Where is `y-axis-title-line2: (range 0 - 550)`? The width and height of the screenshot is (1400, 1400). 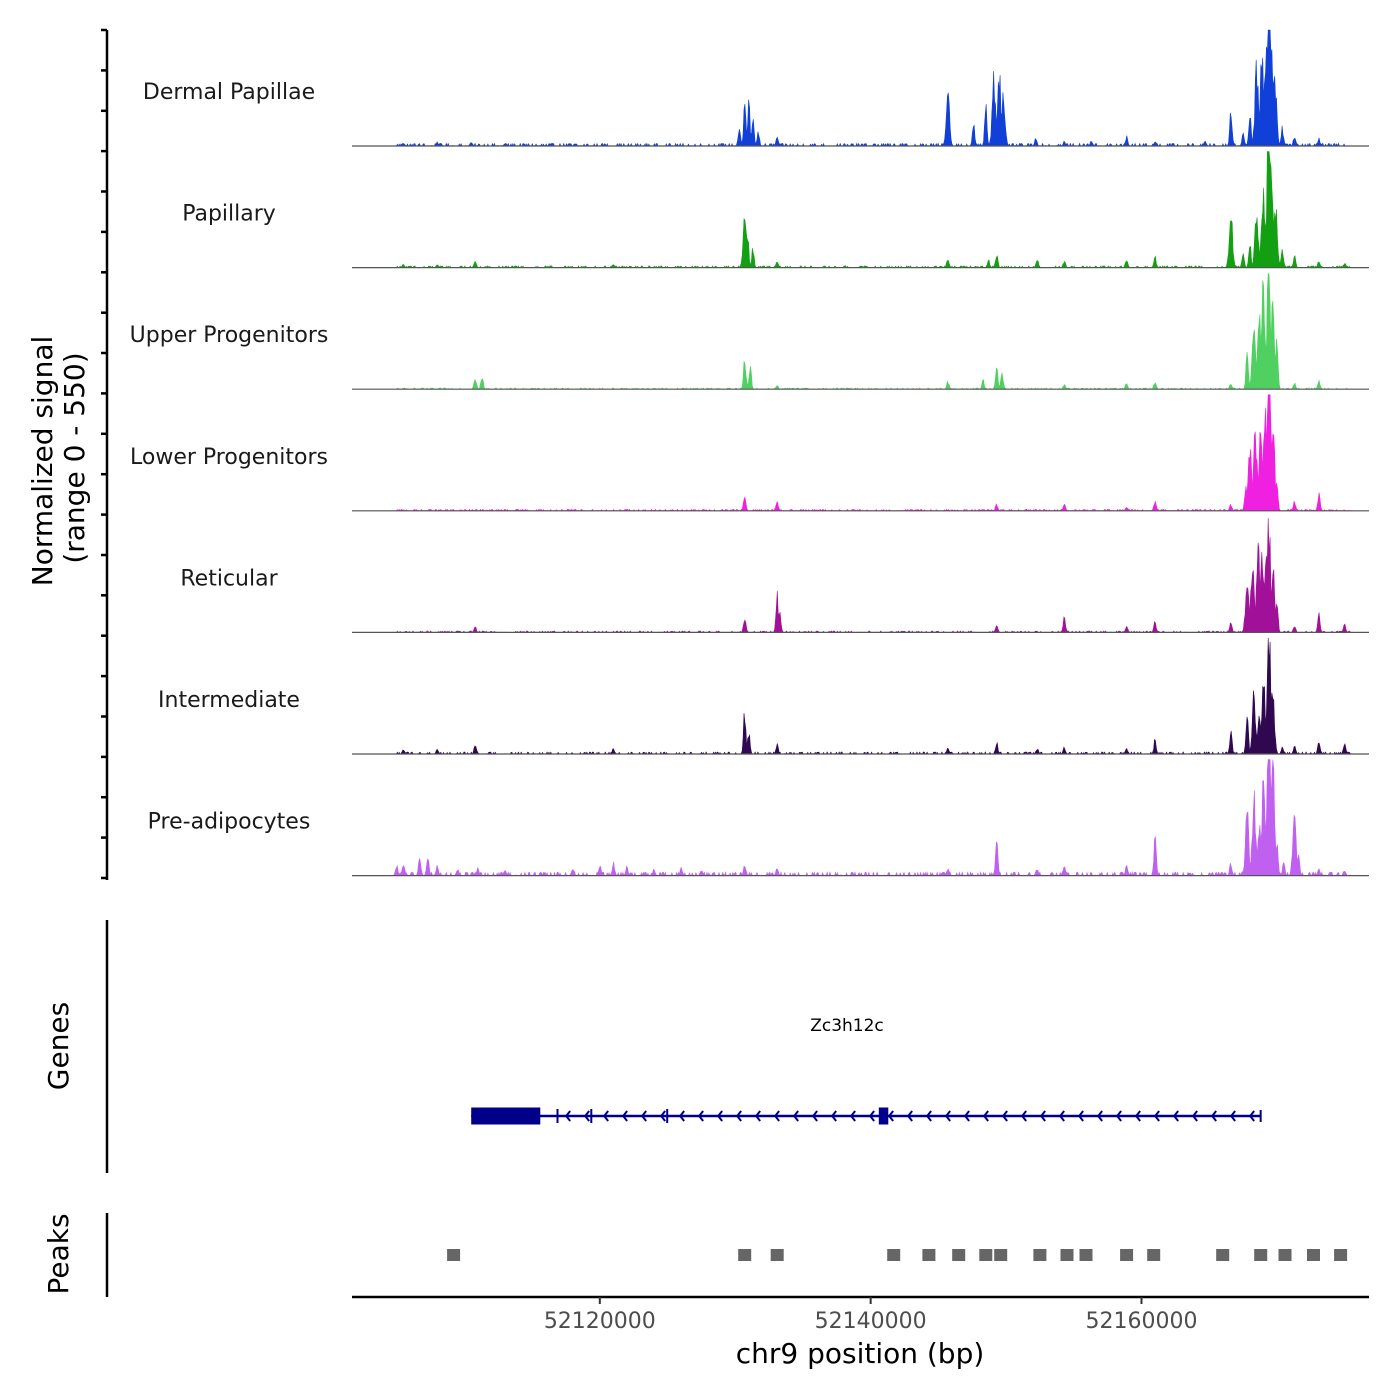 y-axis-title-line2: (range 0 - 550) is located at coordinates (74, 457).